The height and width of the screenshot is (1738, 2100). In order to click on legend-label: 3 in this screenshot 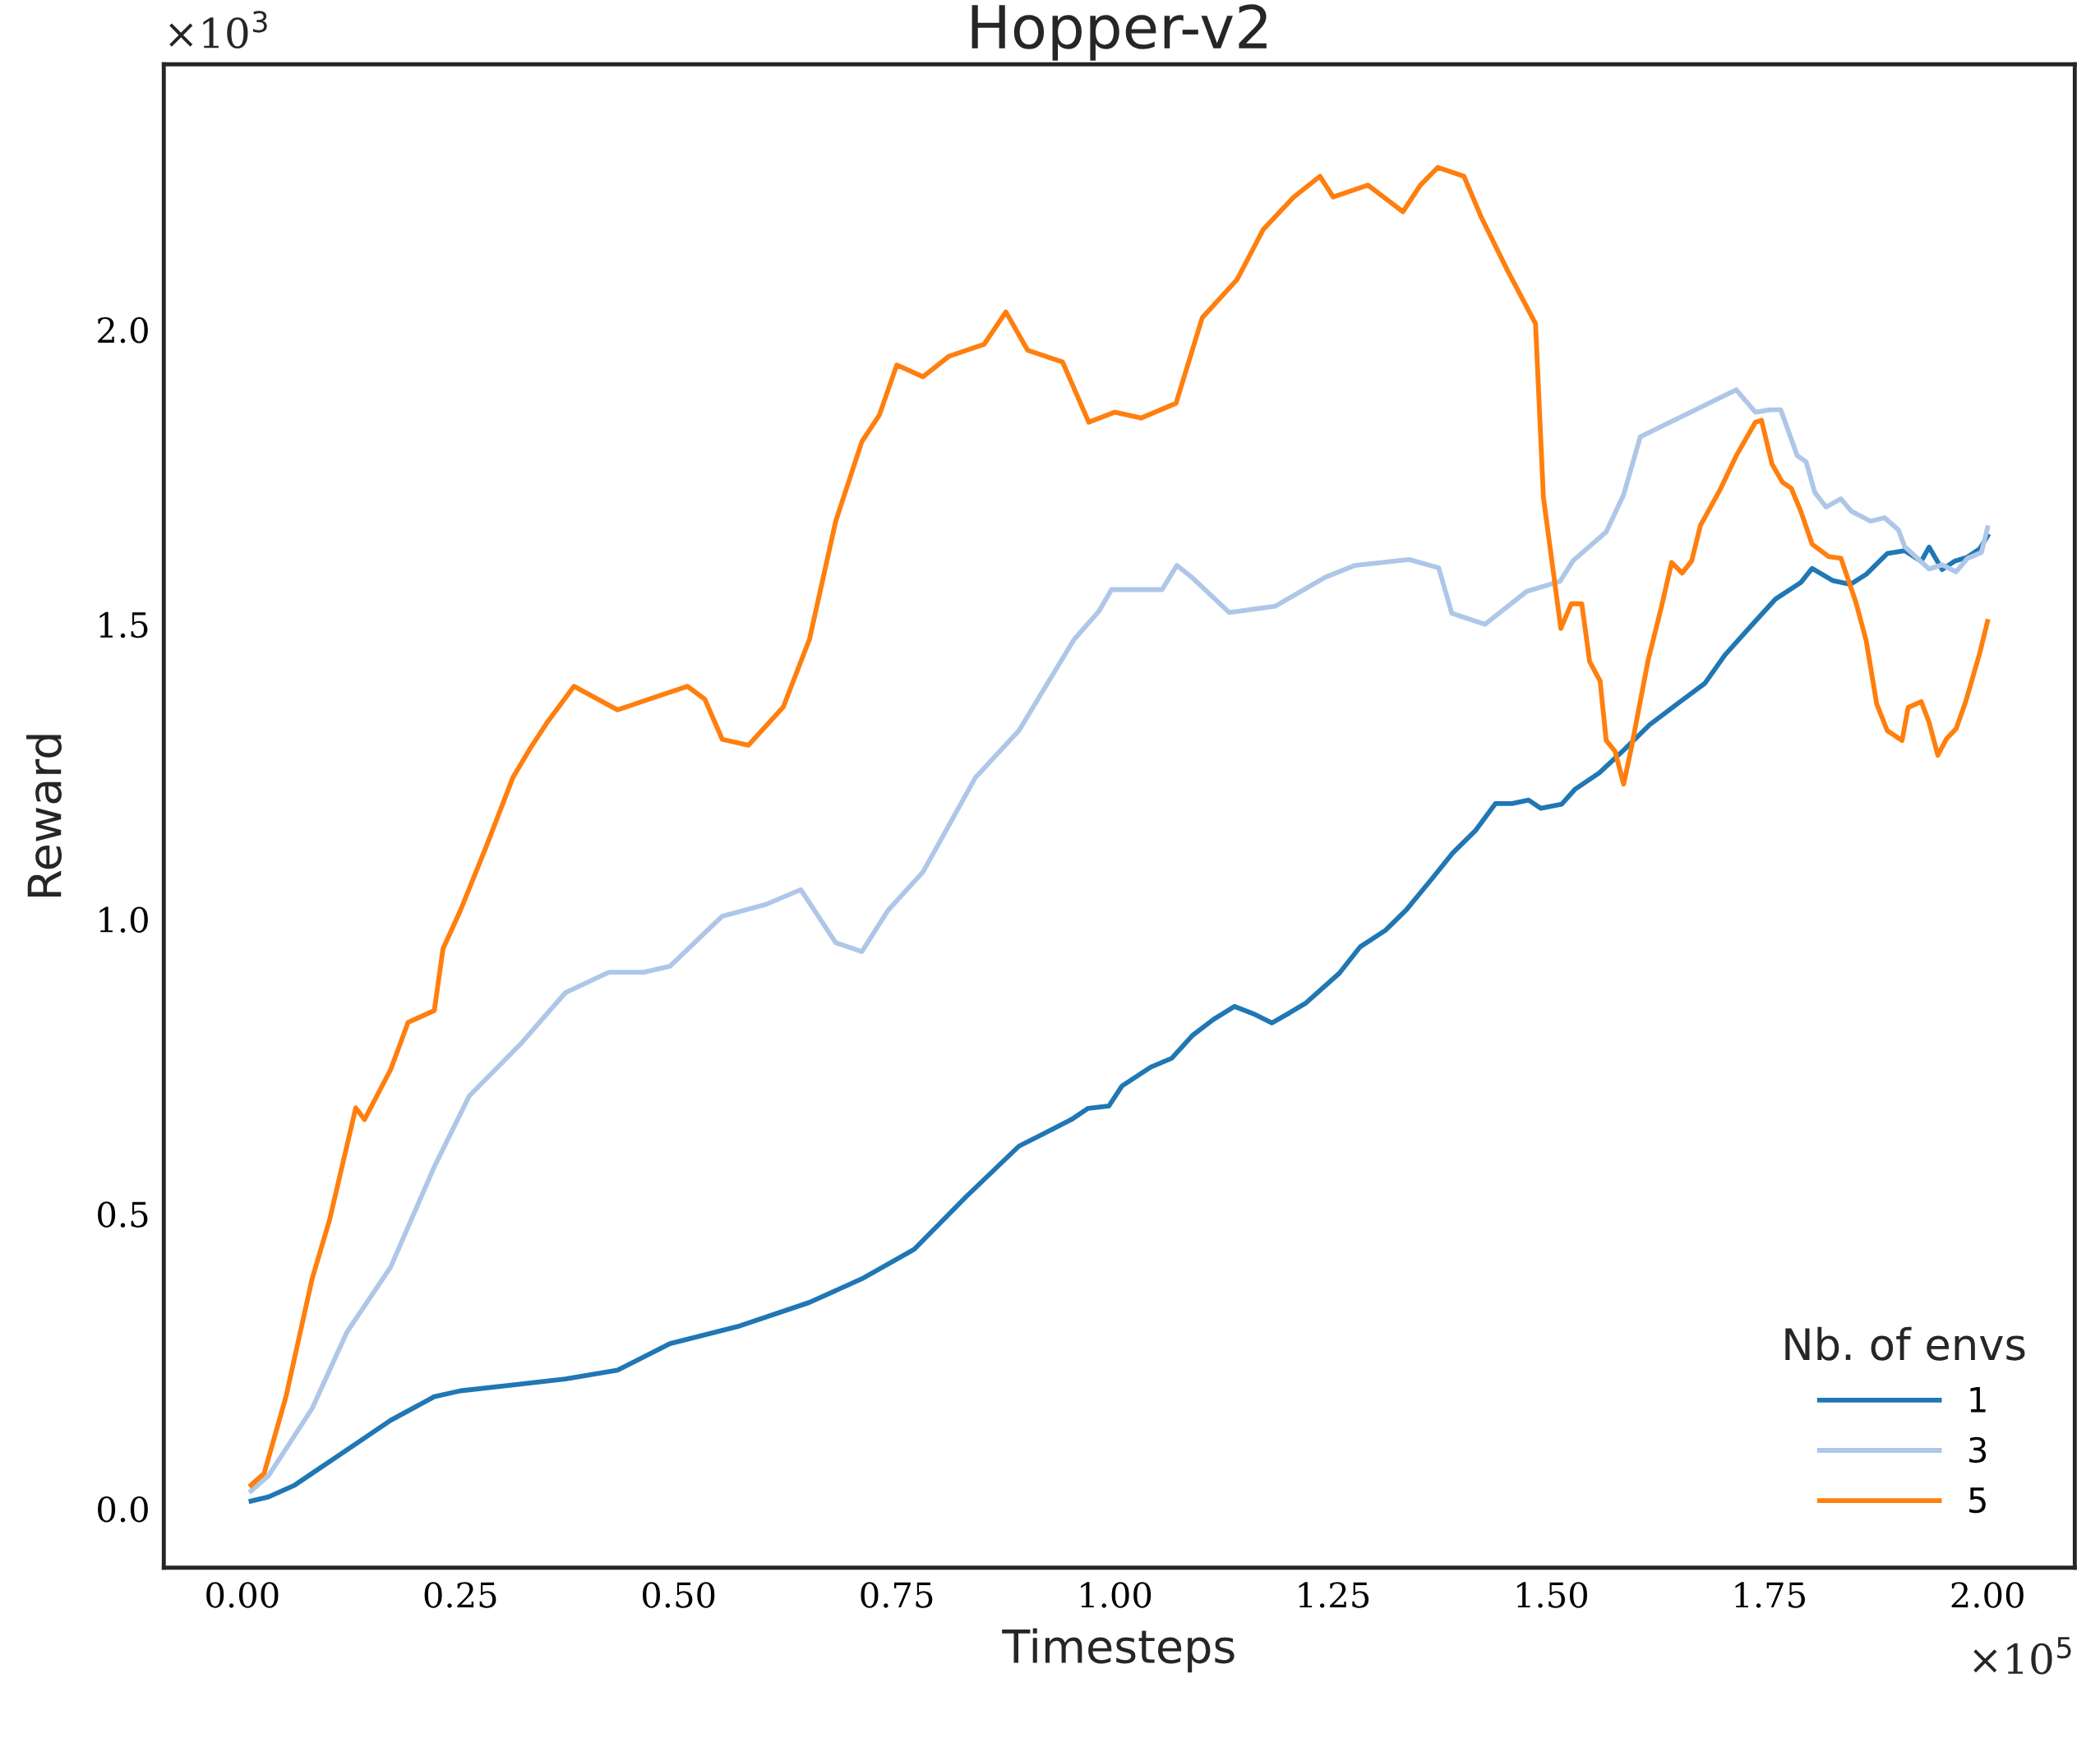, I will do `click(1978, 1450)`.